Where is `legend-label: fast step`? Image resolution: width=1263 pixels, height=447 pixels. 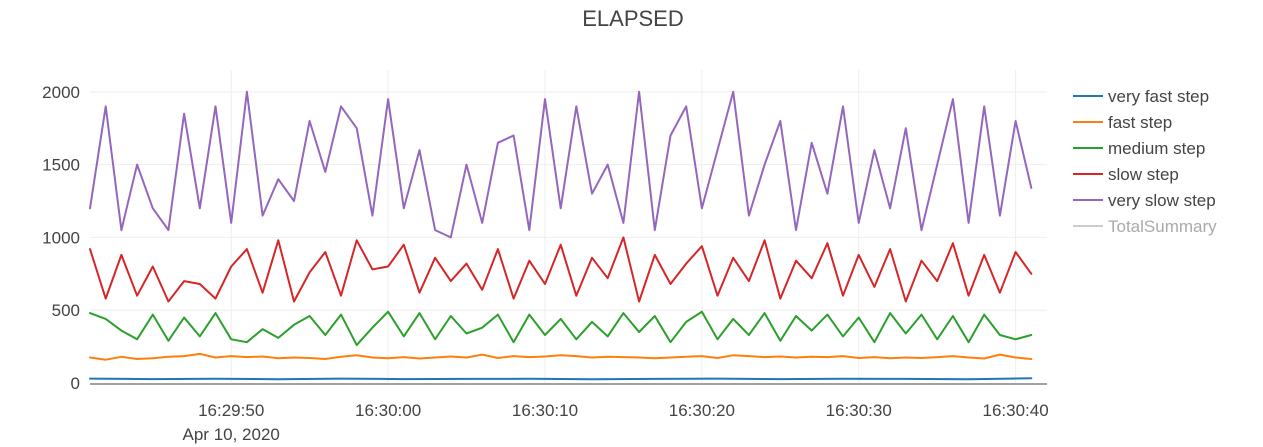 legend-label: fast step is located at coordinates (1140, 122).